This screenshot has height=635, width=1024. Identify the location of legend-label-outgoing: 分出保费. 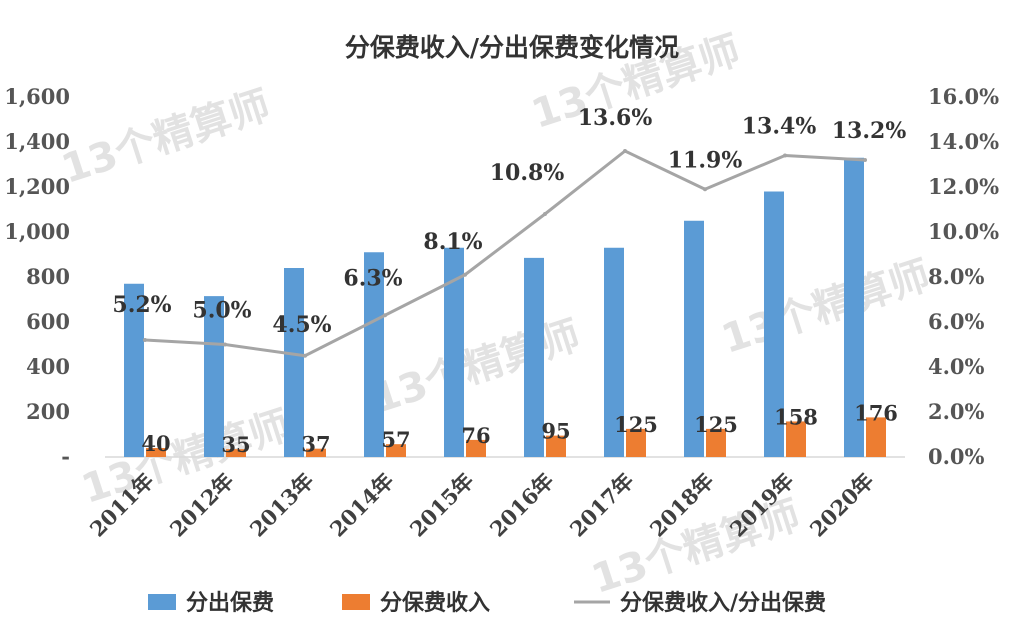
(230, 603).